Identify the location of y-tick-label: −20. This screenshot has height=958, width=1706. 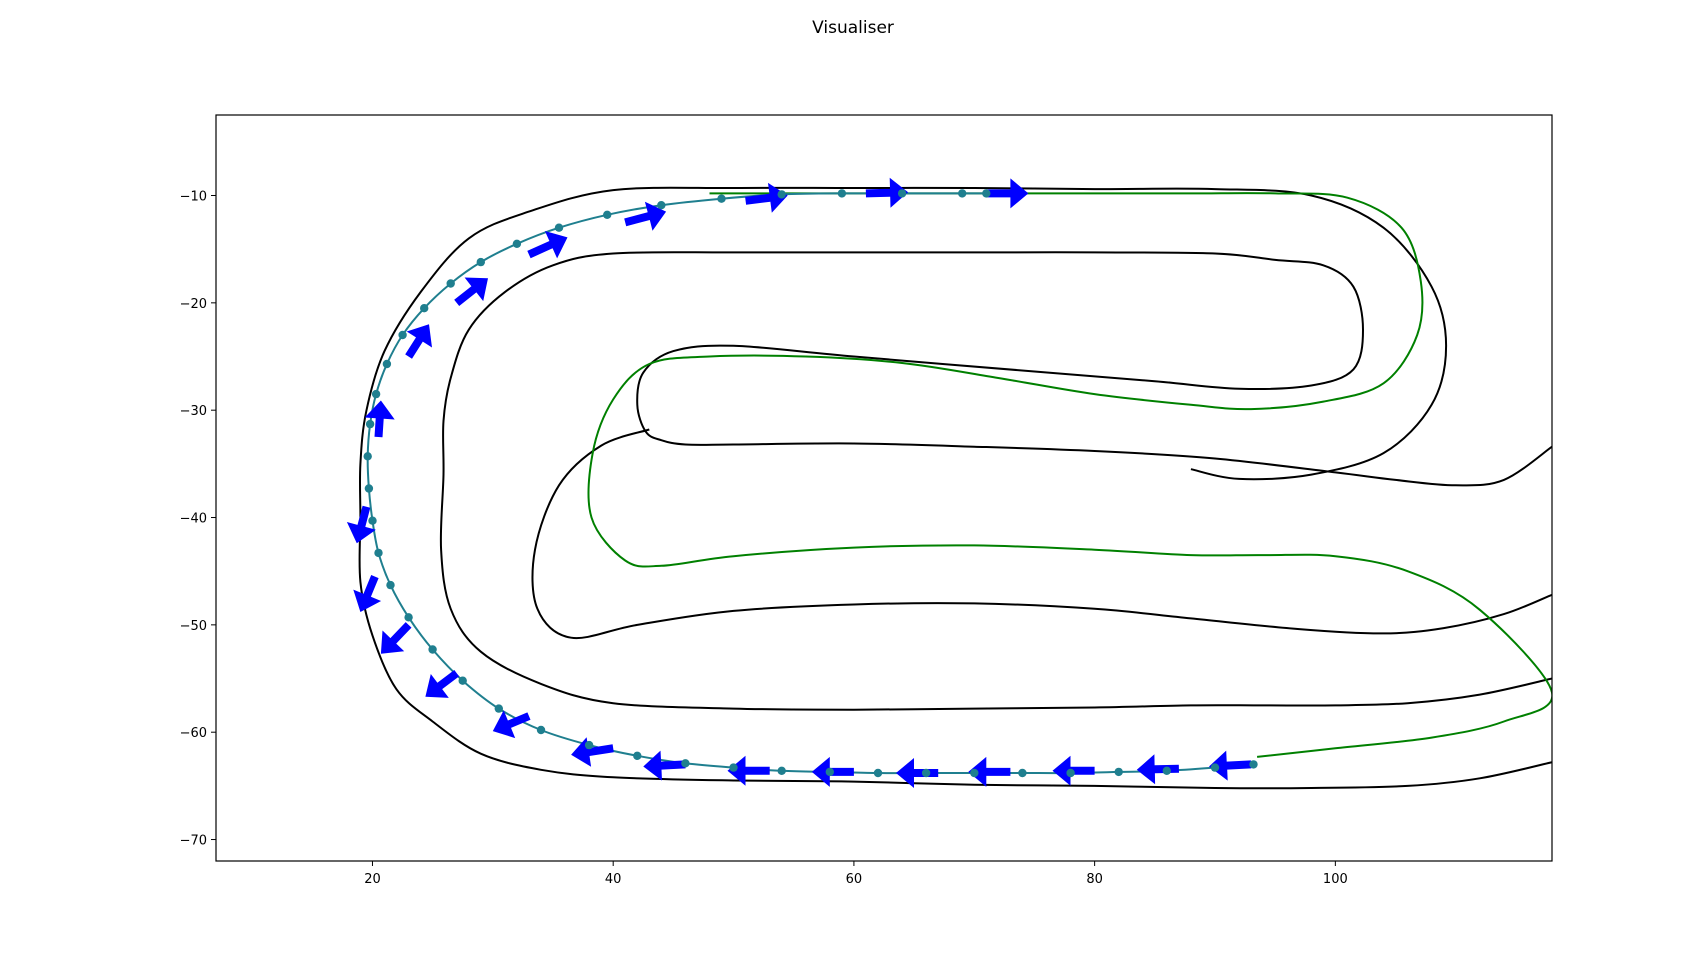
(193, 304).